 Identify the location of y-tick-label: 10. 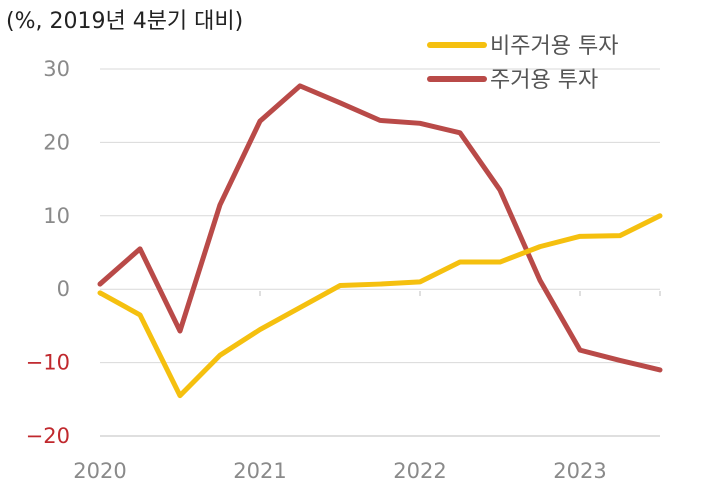
(56, 216).